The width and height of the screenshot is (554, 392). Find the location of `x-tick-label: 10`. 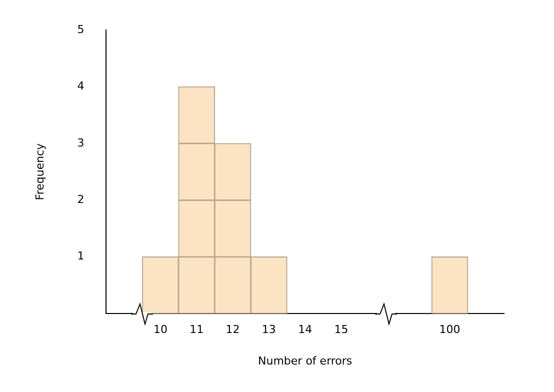

x-tick-label: 10 is located at coordinates (160, 329).